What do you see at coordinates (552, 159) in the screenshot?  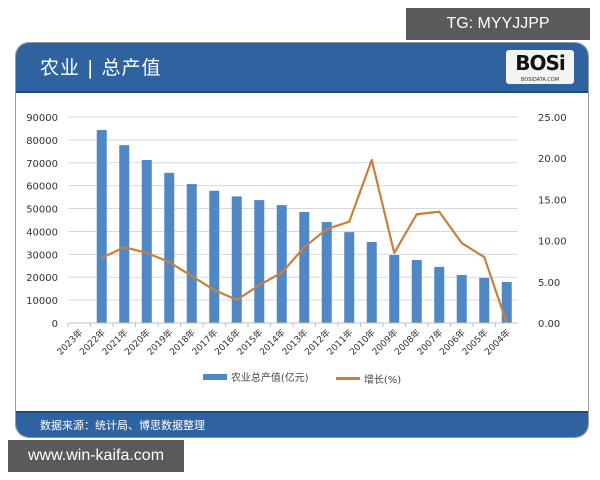 I see `y2-axis-tick: 20.00` at bounding box center [552, 159].